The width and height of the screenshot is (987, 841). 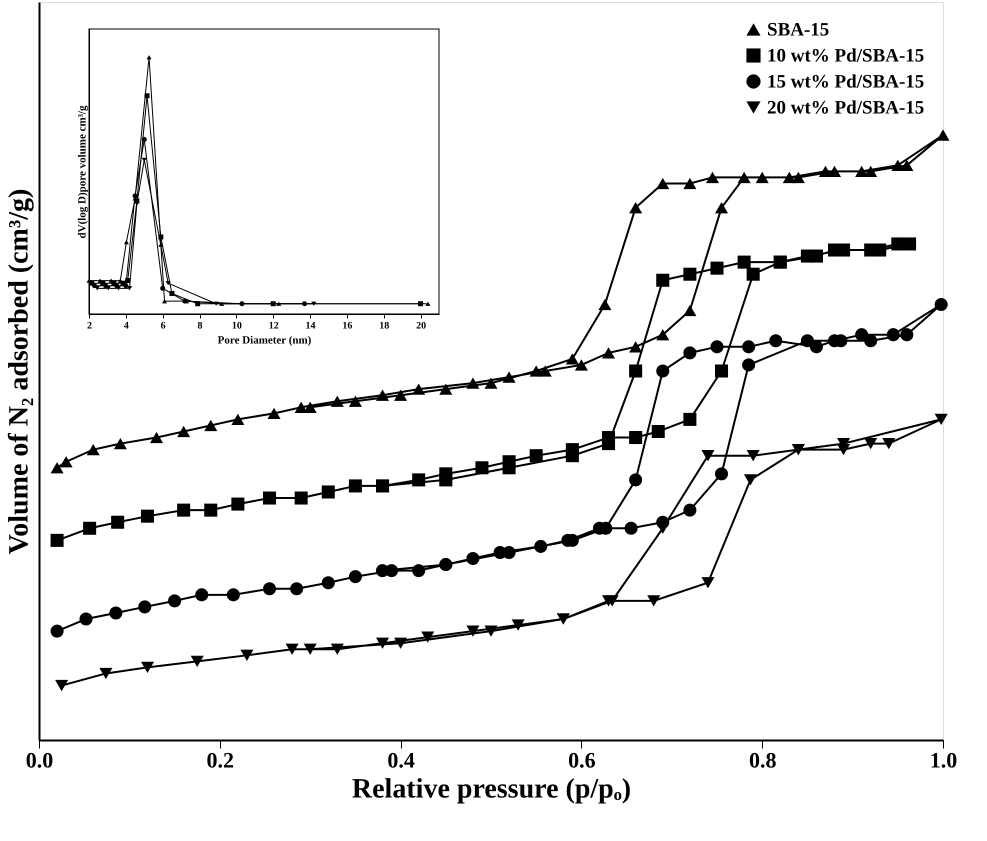 I want to click on x-axis-title: Relative pressure (p/pₒ), so click(x=492, y=789).